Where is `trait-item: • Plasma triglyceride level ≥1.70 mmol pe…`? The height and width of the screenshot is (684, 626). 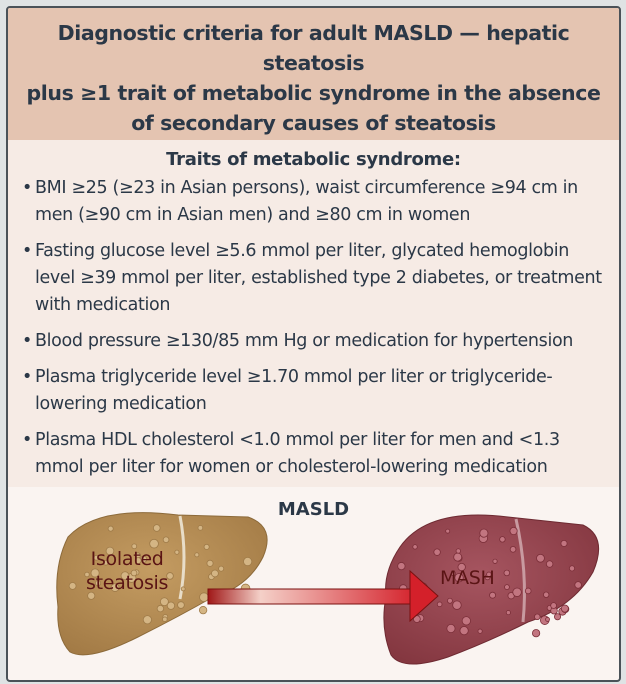
trait-item: • Plasma triglyceride level ≥1.70 mmol pe… is located at coordinates (313, 391).